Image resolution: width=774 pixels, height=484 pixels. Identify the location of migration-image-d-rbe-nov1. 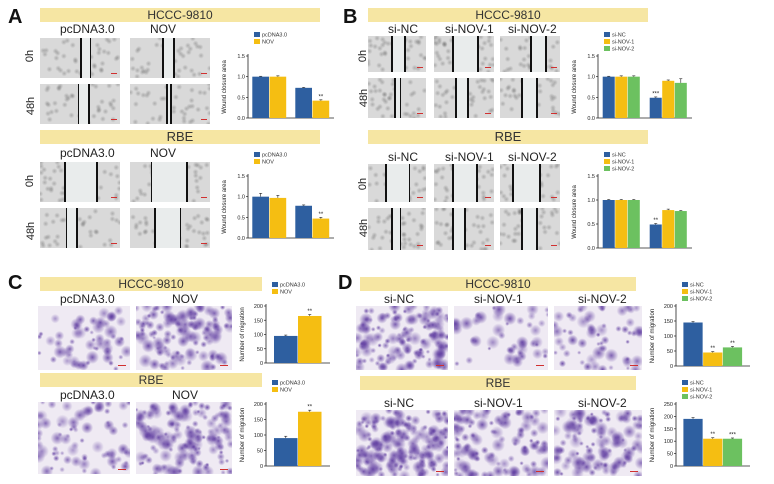
(501, 443).